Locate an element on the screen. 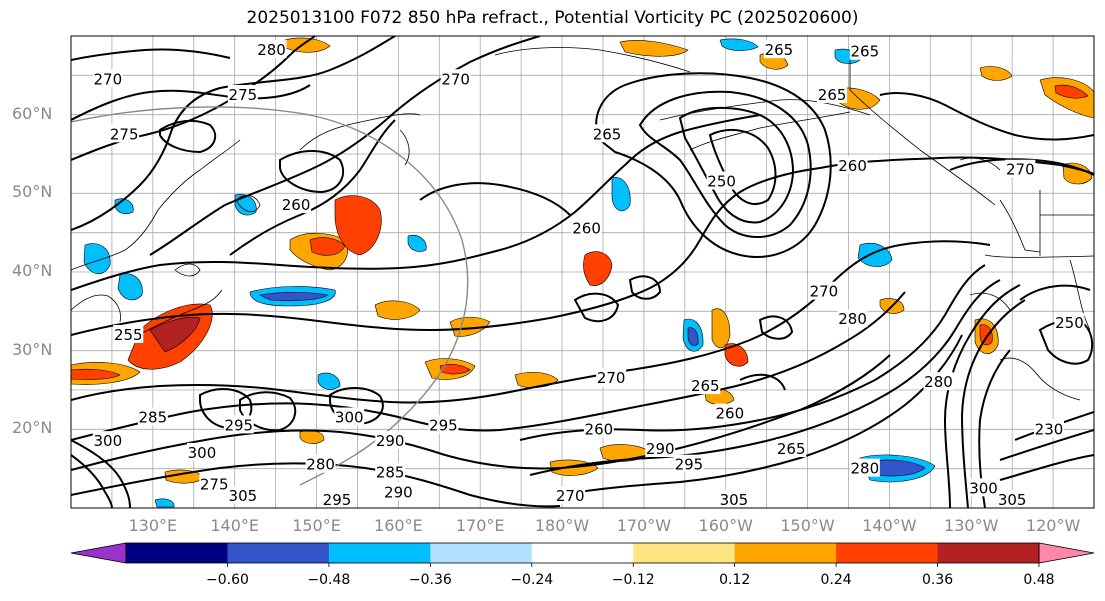  lon-label: 180°W is located at coordinates (562, 525).